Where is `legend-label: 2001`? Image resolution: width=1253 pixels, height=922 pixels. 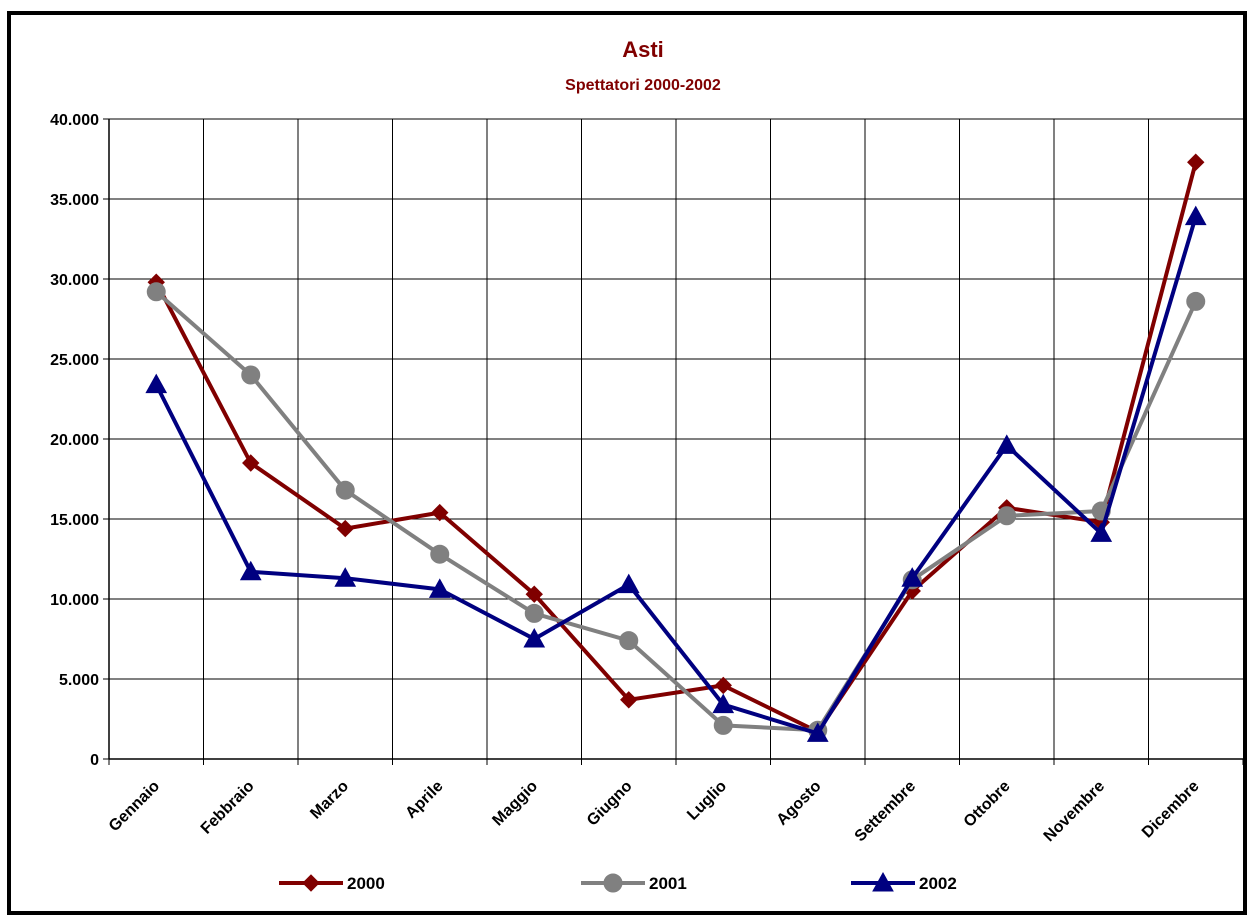
legend-label: 2001 is located at coordinates (668, 883).